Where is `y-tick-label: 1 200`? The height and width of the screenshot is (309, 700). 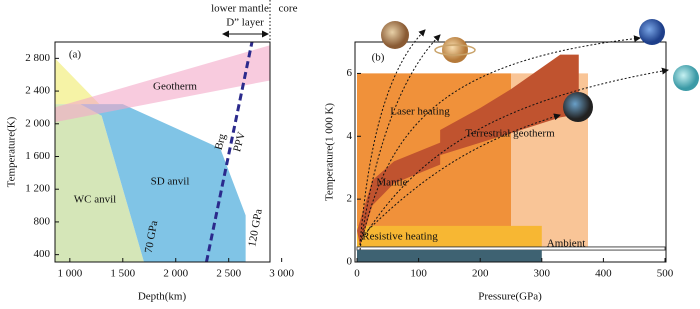 y-tick-label: 1 200 is located at coordinates (37, 189).